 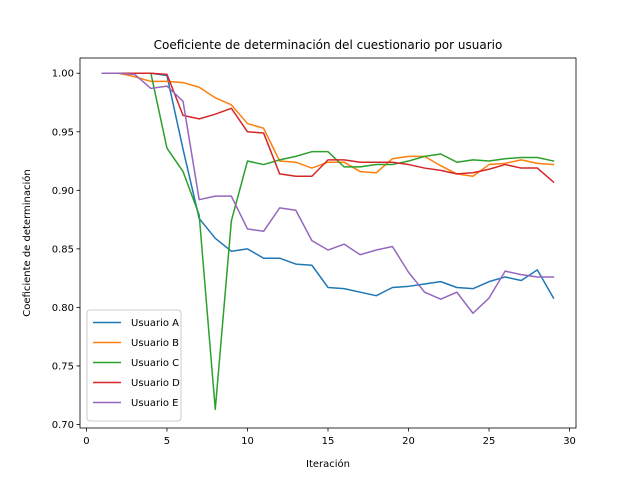 I want to click on y-tick-label: 0.90, so click(x=63, y=191).